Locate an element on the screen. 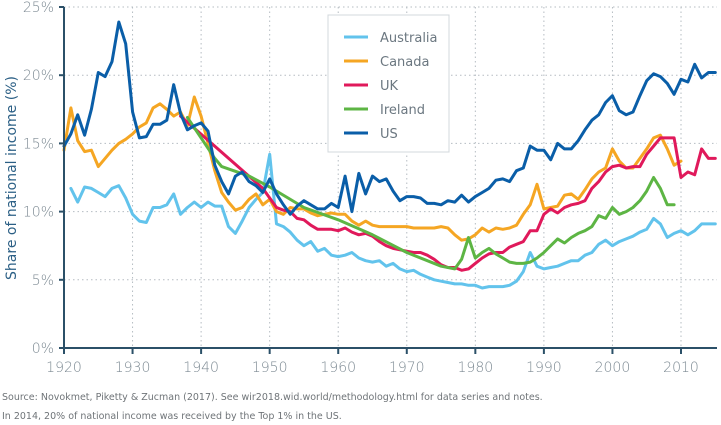 The height and width of the screenshot is (425, 721). y-axis-ticks: 0% 5% 10% 15% 20% 25% is located at coordinates (43, 178).